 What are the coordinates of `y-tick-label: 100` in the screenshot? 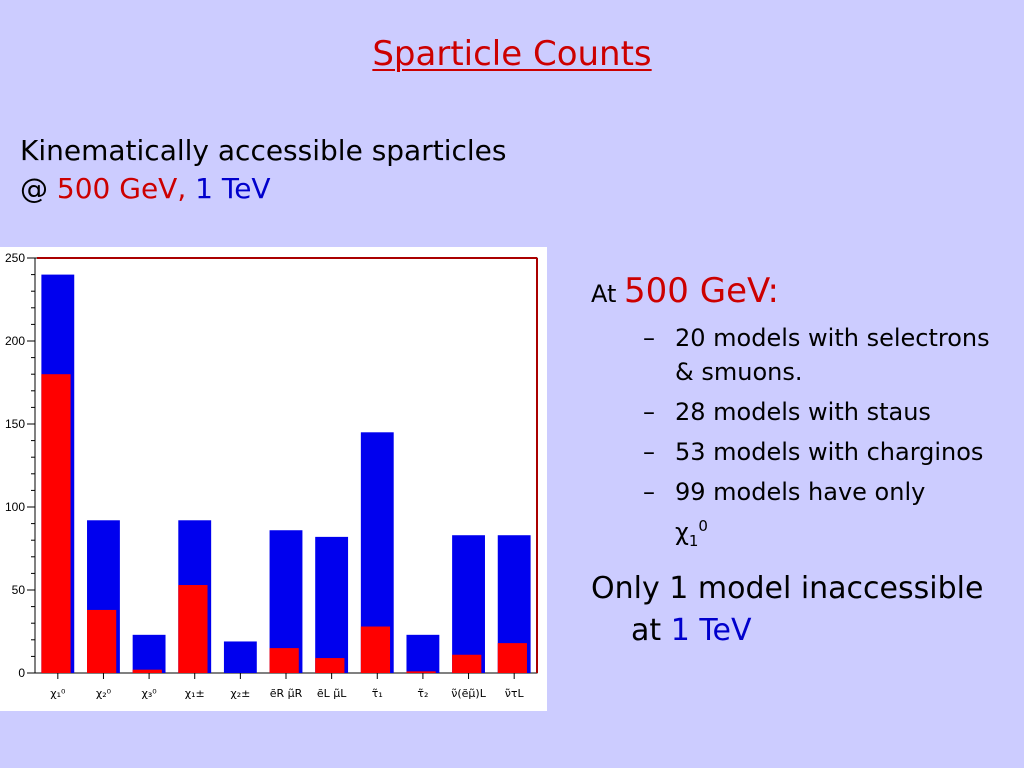 It's located at (15, 507).